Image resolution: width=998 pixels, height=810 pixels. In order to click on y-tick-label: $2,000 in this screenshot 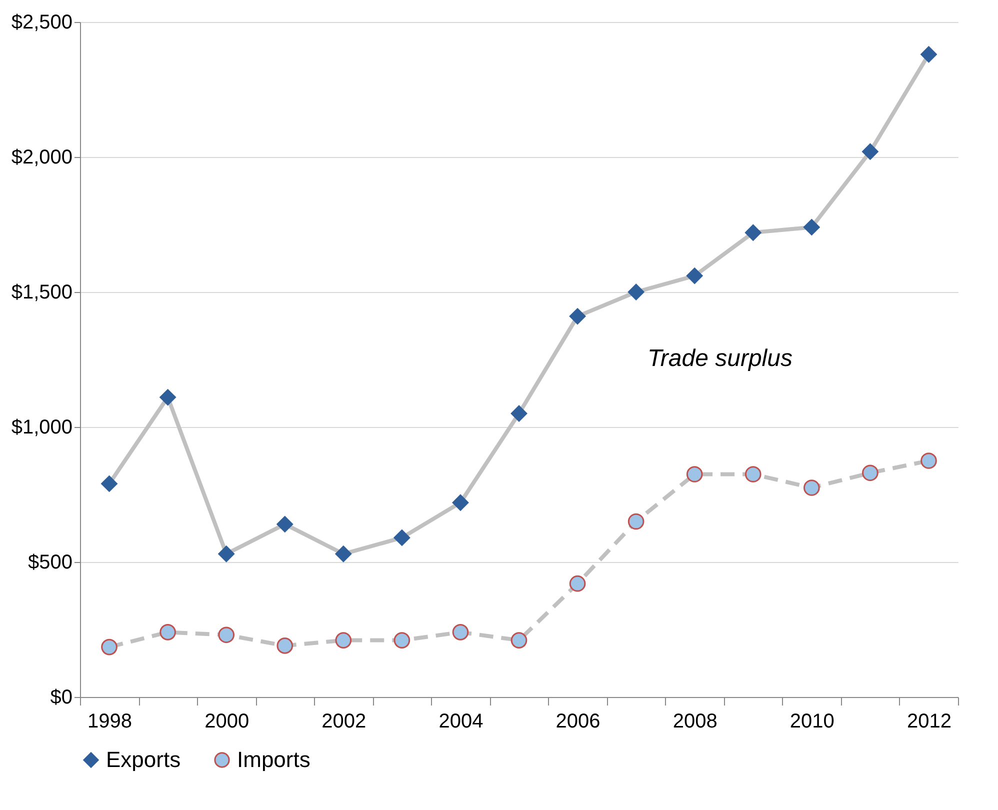, I will do `click(41, 157)`.